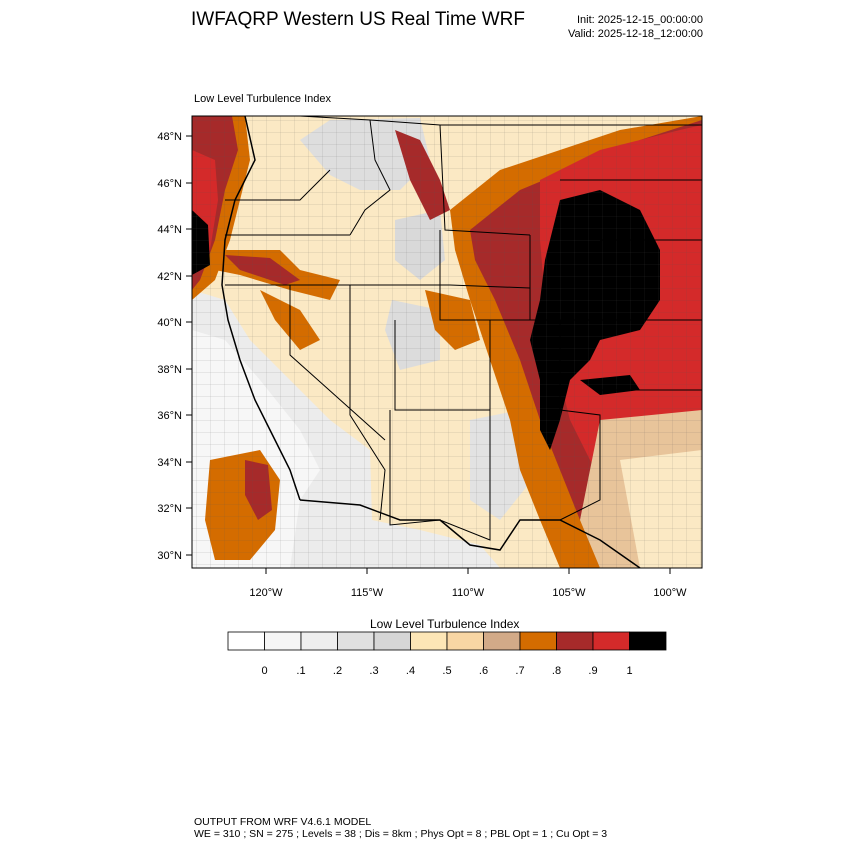 The image size is (850, 850). I want to click on colorbar-label: .7, so click(519, 671).